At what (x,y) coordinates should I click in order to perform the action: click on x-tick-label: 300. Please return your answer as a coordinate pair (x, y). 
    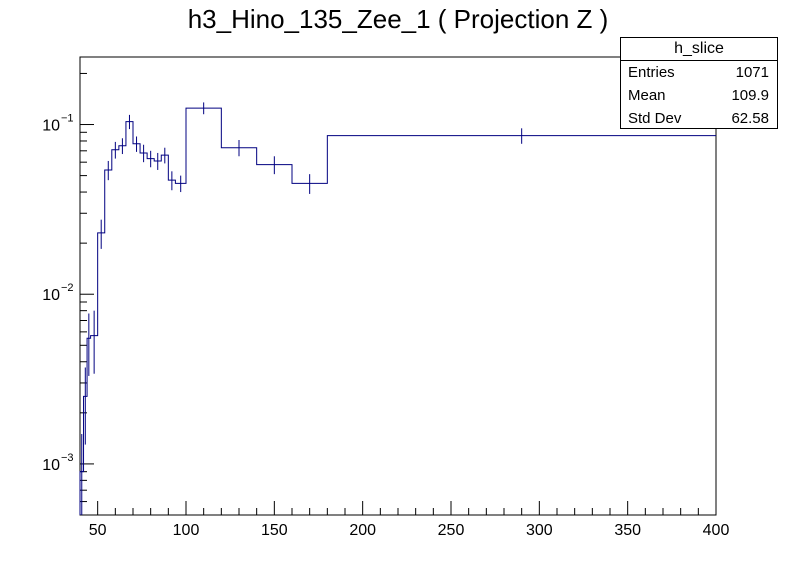
    Looking at the image, I should click on (539, 530).